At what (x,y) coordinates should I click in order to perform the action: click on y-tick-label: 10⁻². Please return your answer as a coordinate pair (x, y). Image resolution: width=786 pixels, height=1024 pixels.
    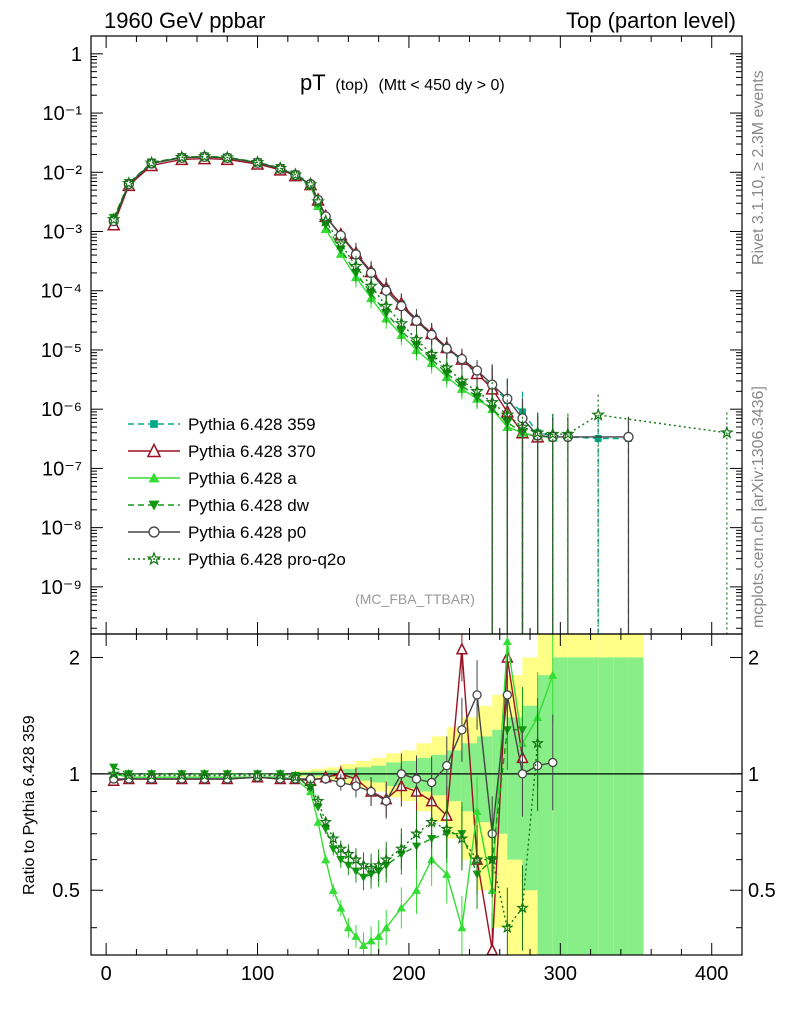
    Looking at the image, I should click on (63, 173).